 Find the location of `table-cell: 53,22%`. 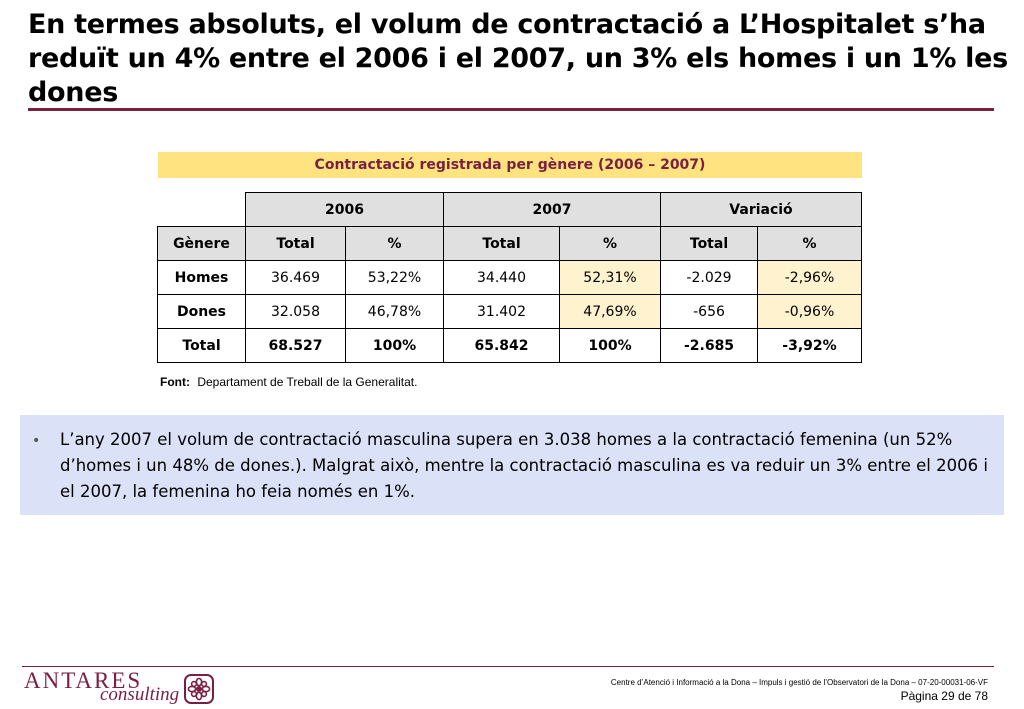

table-cell: 53,22% is located at coordinates (394, 277).